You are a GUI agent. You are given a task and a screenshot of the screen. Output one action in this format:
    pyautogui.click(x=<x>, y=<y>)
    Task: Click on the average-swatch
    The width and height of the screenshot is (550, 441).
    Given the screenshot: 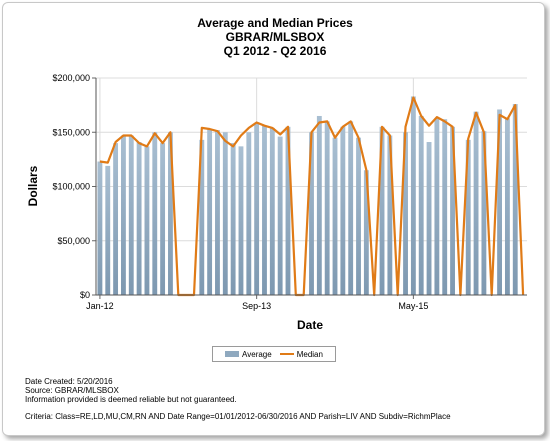 What is the action you would take?
    pyautogui.click(x=232, y=354)
    